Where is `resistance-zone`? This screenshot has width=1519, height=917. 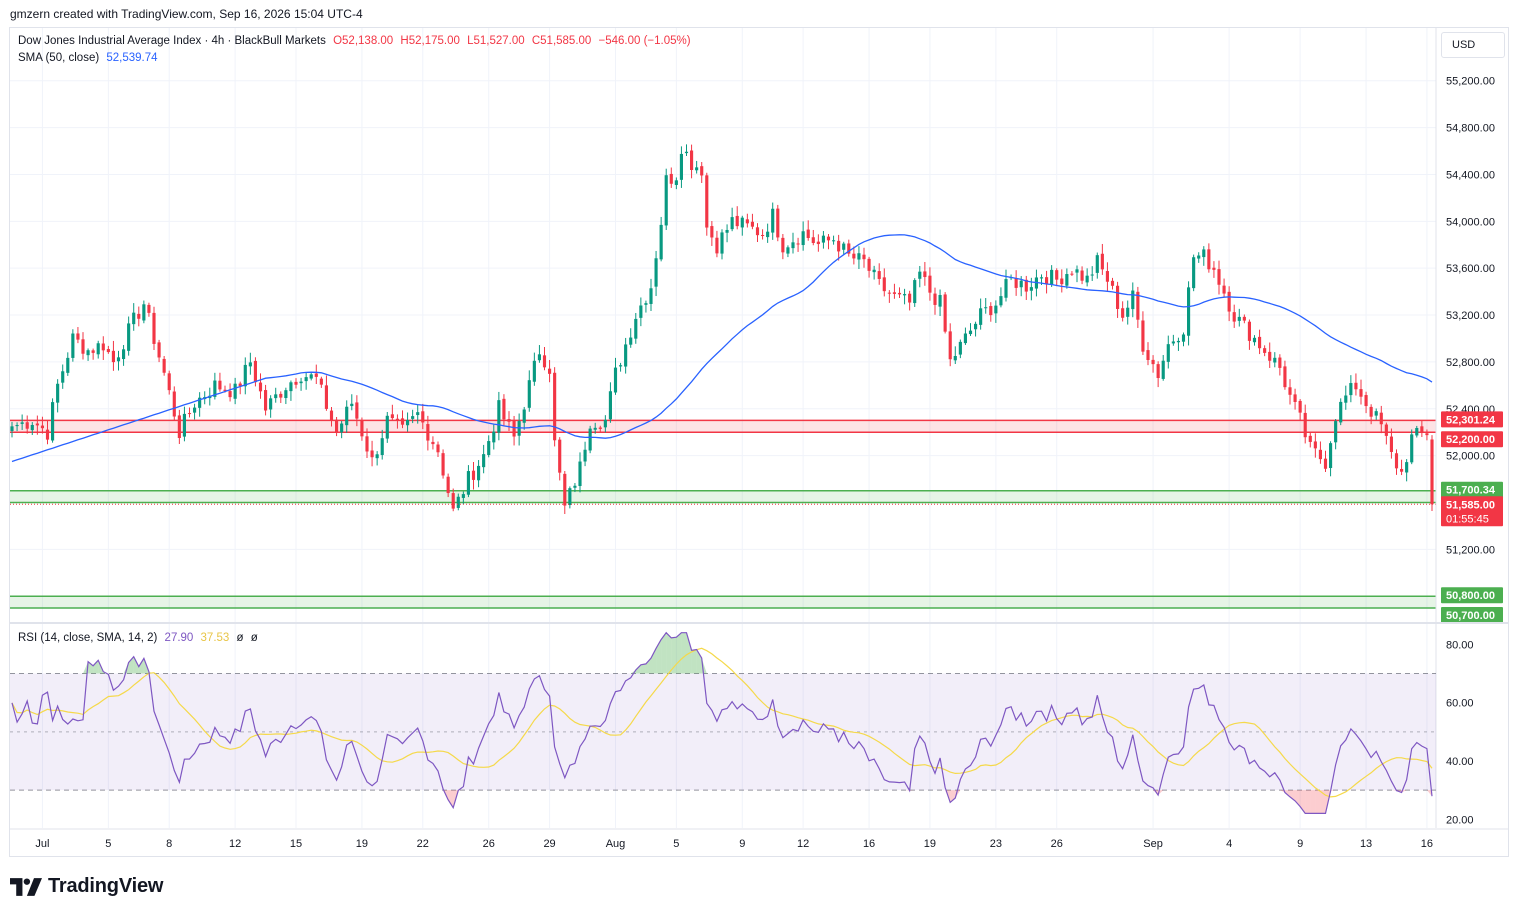 resistance-zone is located at coordinates (723, 426).